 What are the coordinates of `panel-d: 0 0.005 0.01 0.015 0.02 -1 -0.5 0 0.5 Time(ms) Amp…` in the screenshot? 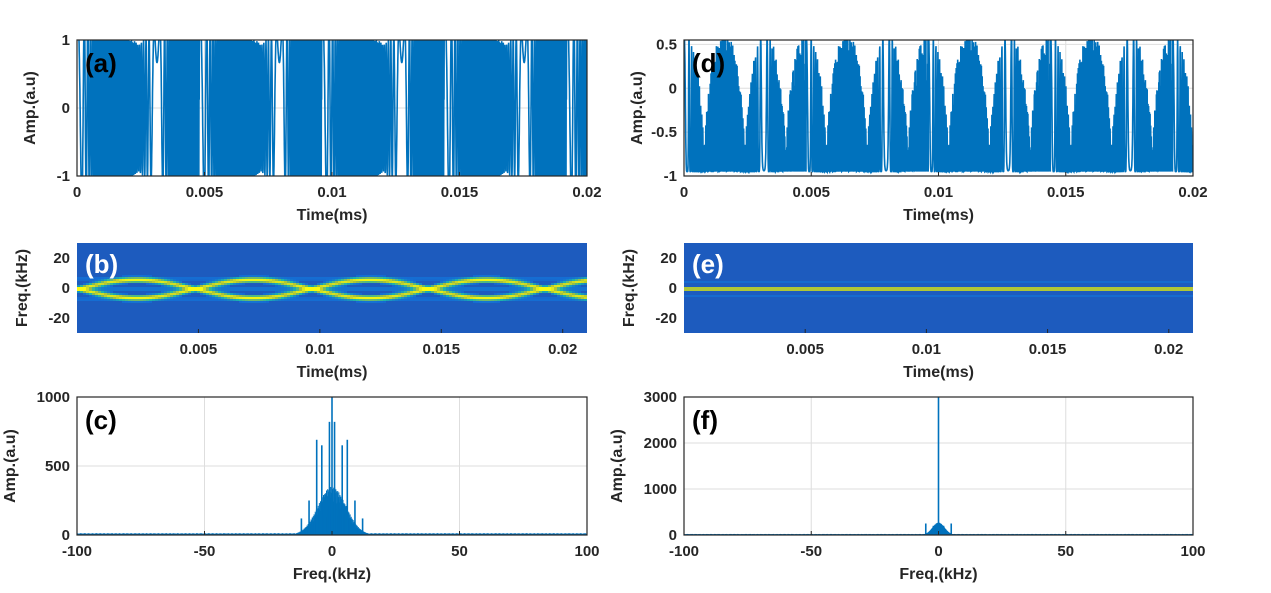 It's located at (918, 130).